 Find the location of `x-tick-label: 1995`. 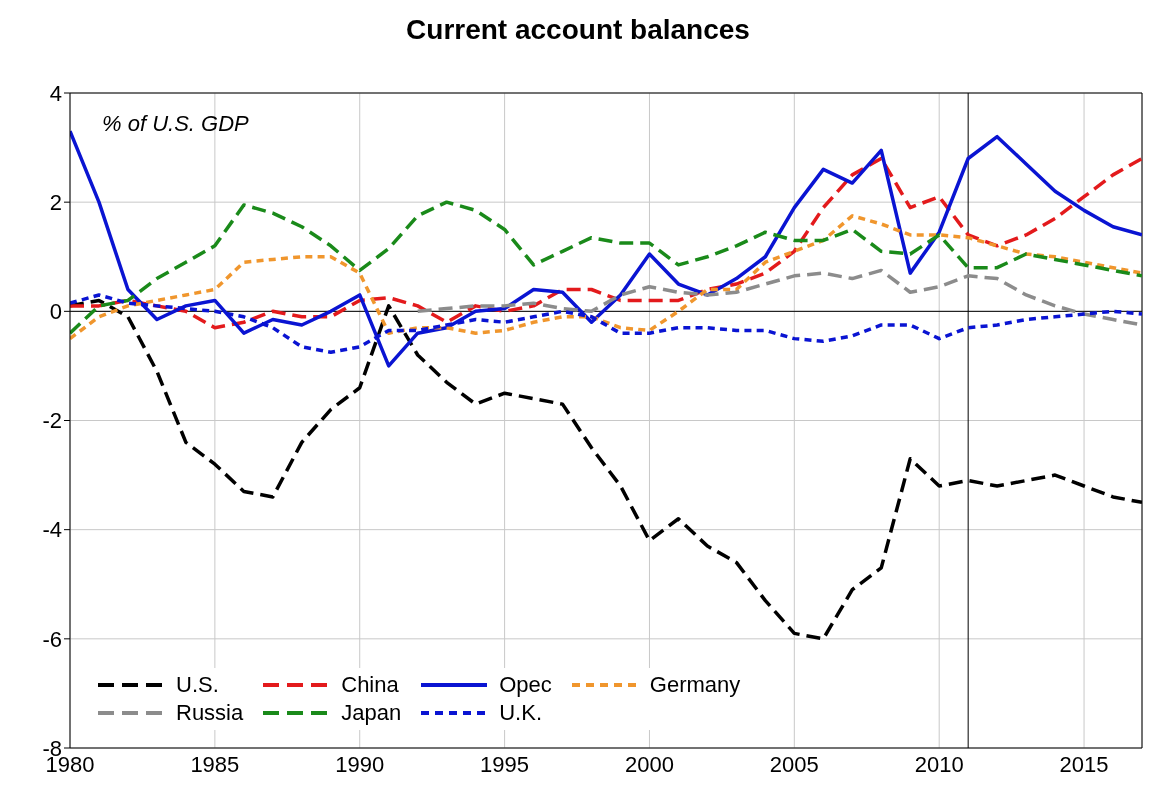

x-tick-label: 1995 is located at coordinates (505, 764).